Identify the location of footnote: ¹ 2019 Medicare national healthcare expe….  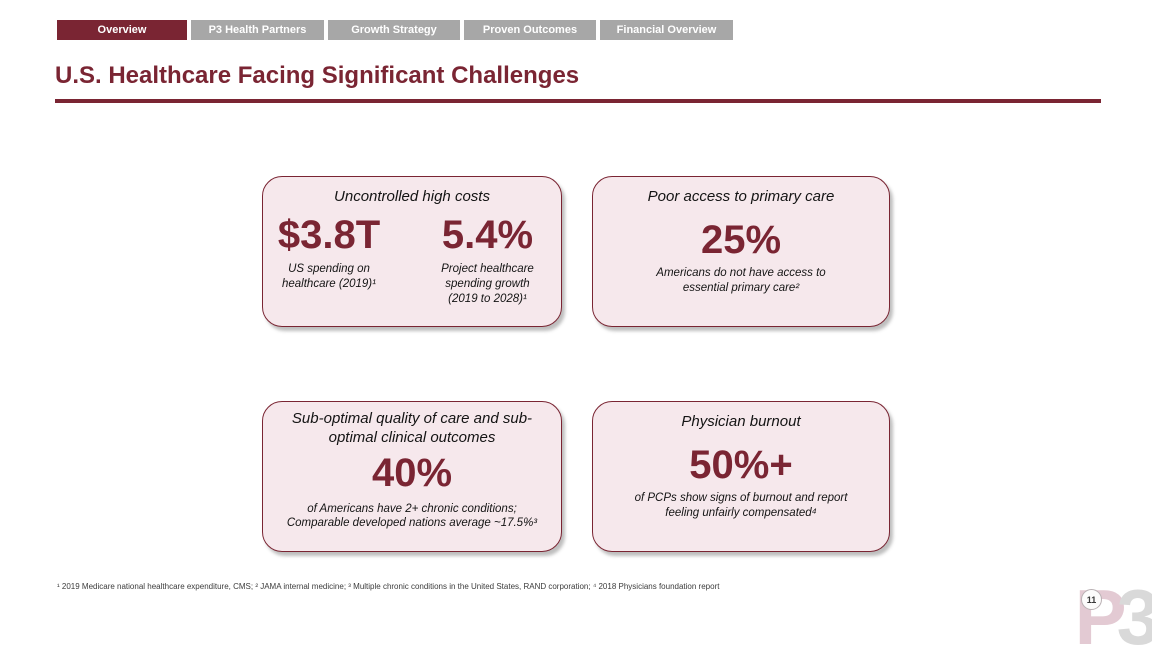
(388, 586).